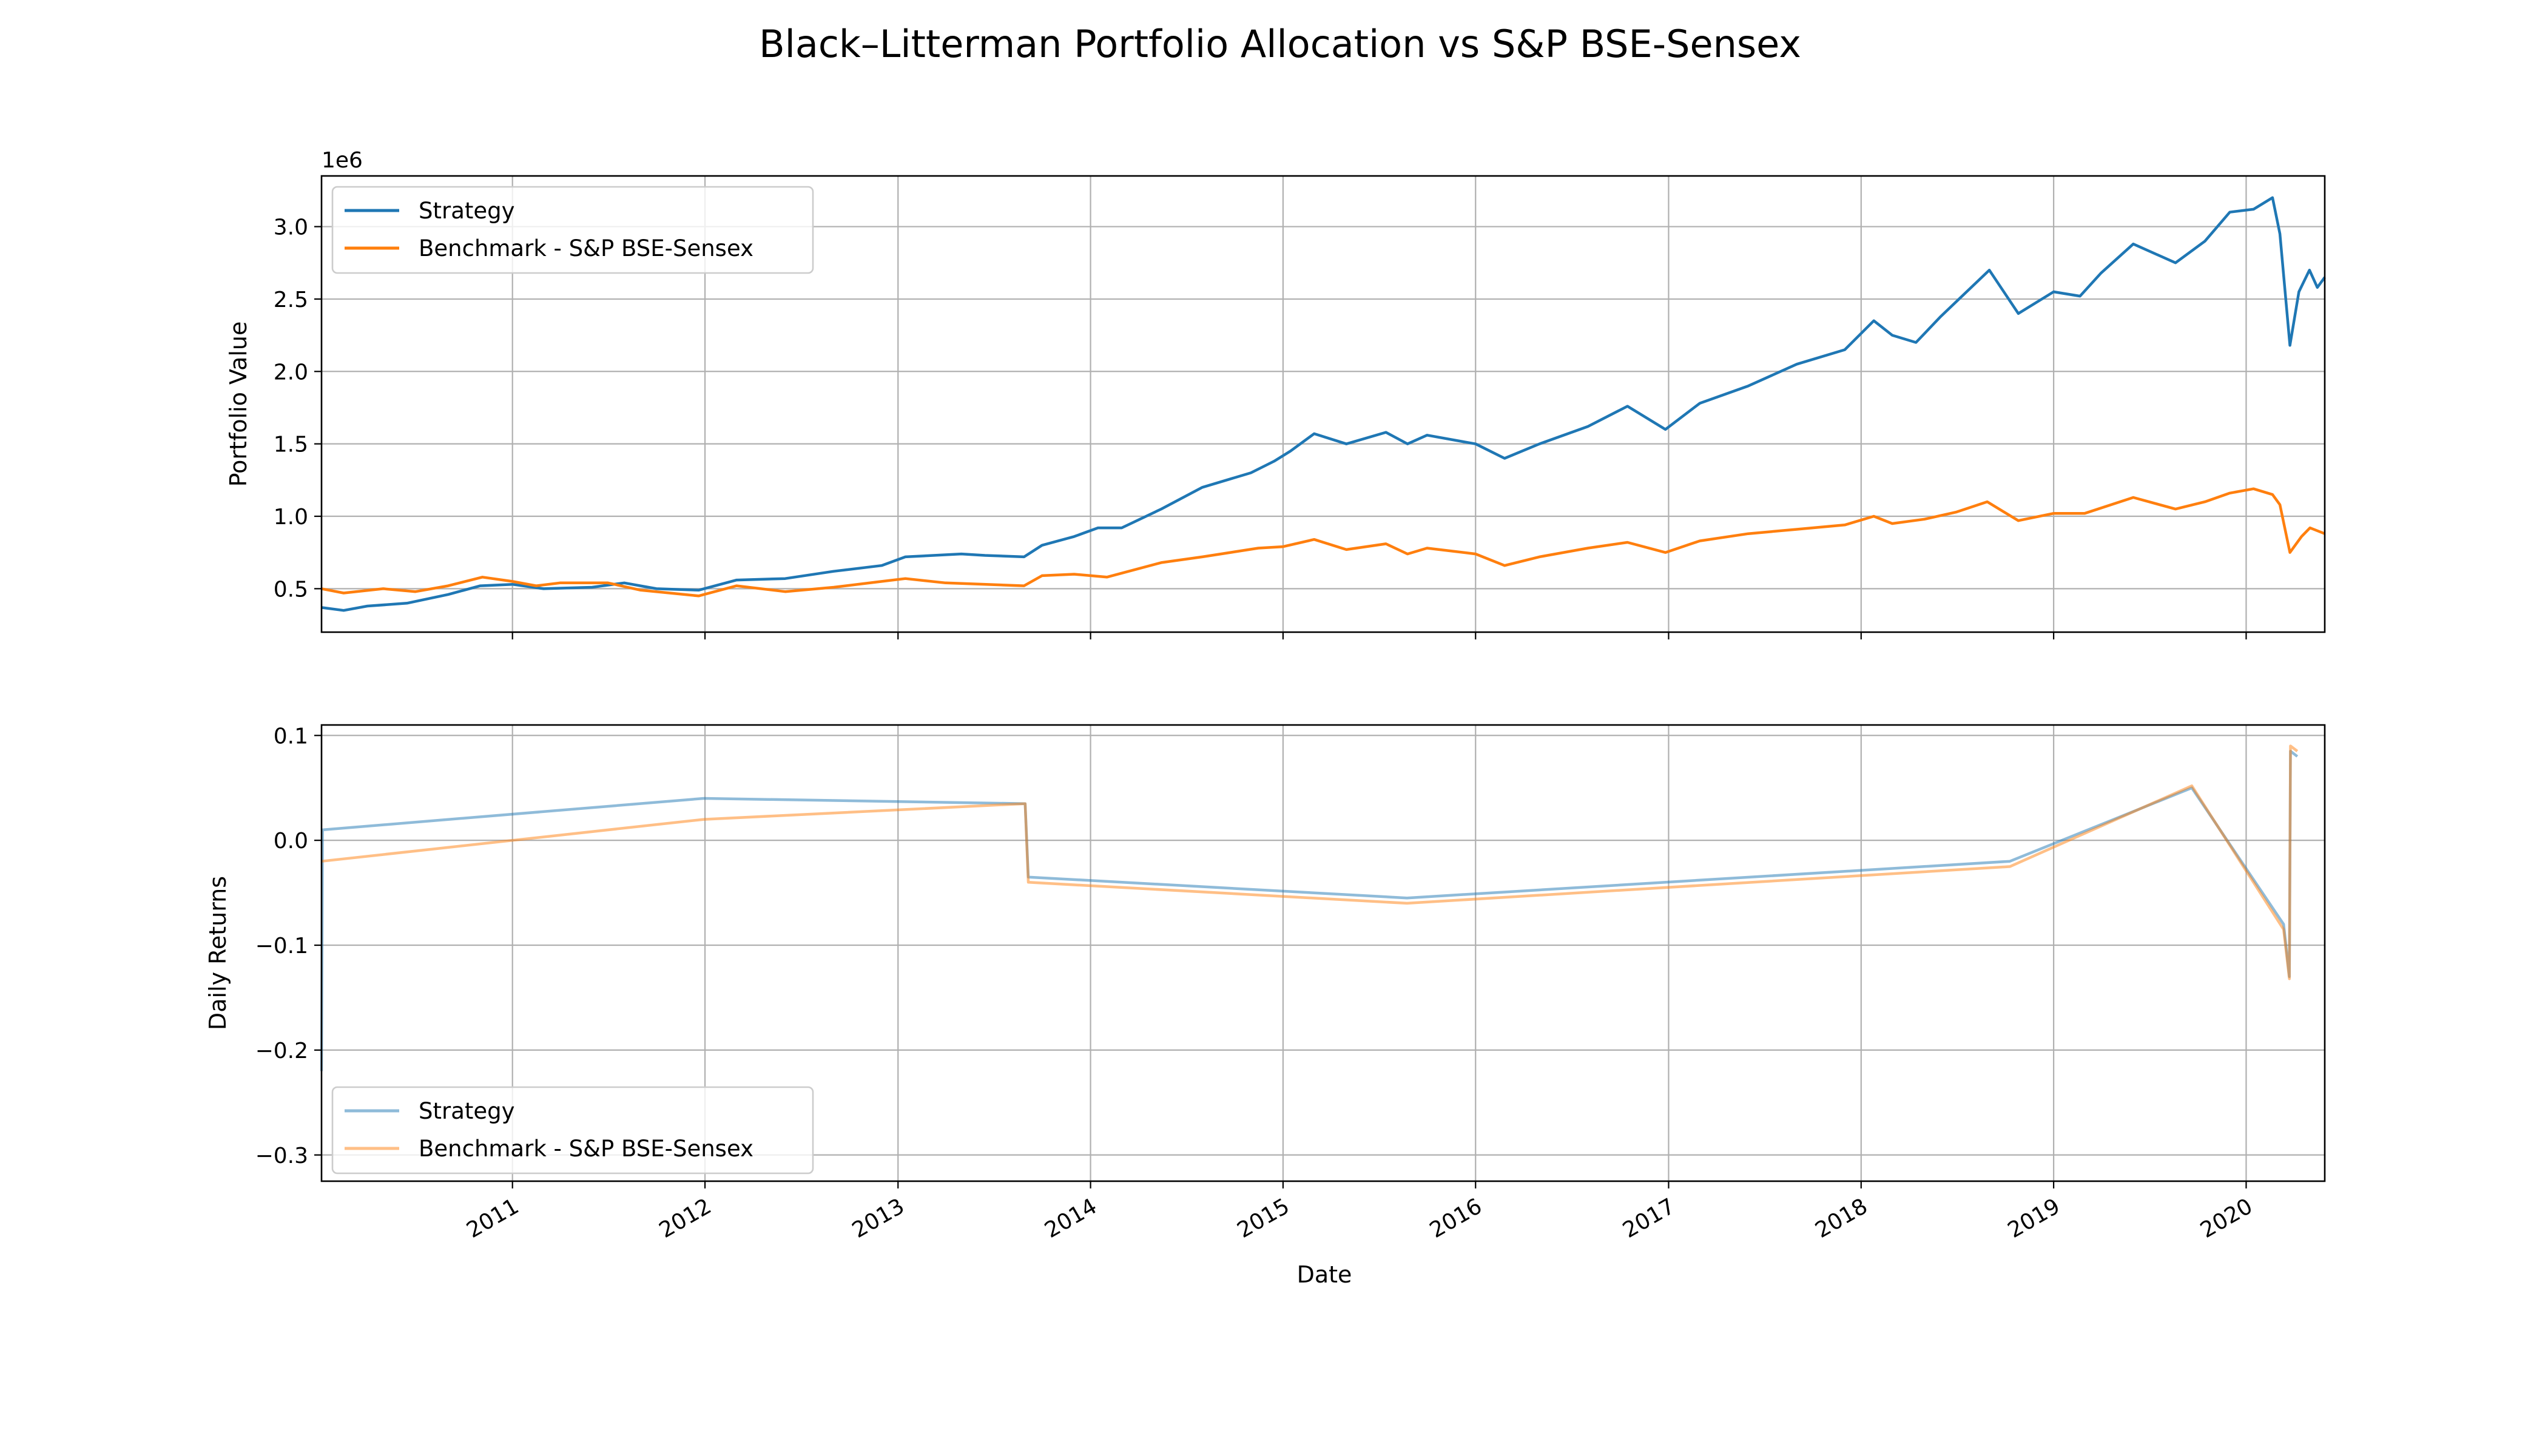  What do you see at coordinates (217, 953) in the screenshot?
I see `y-axis-label: Daily Returns` at bounding box center [217, 953].